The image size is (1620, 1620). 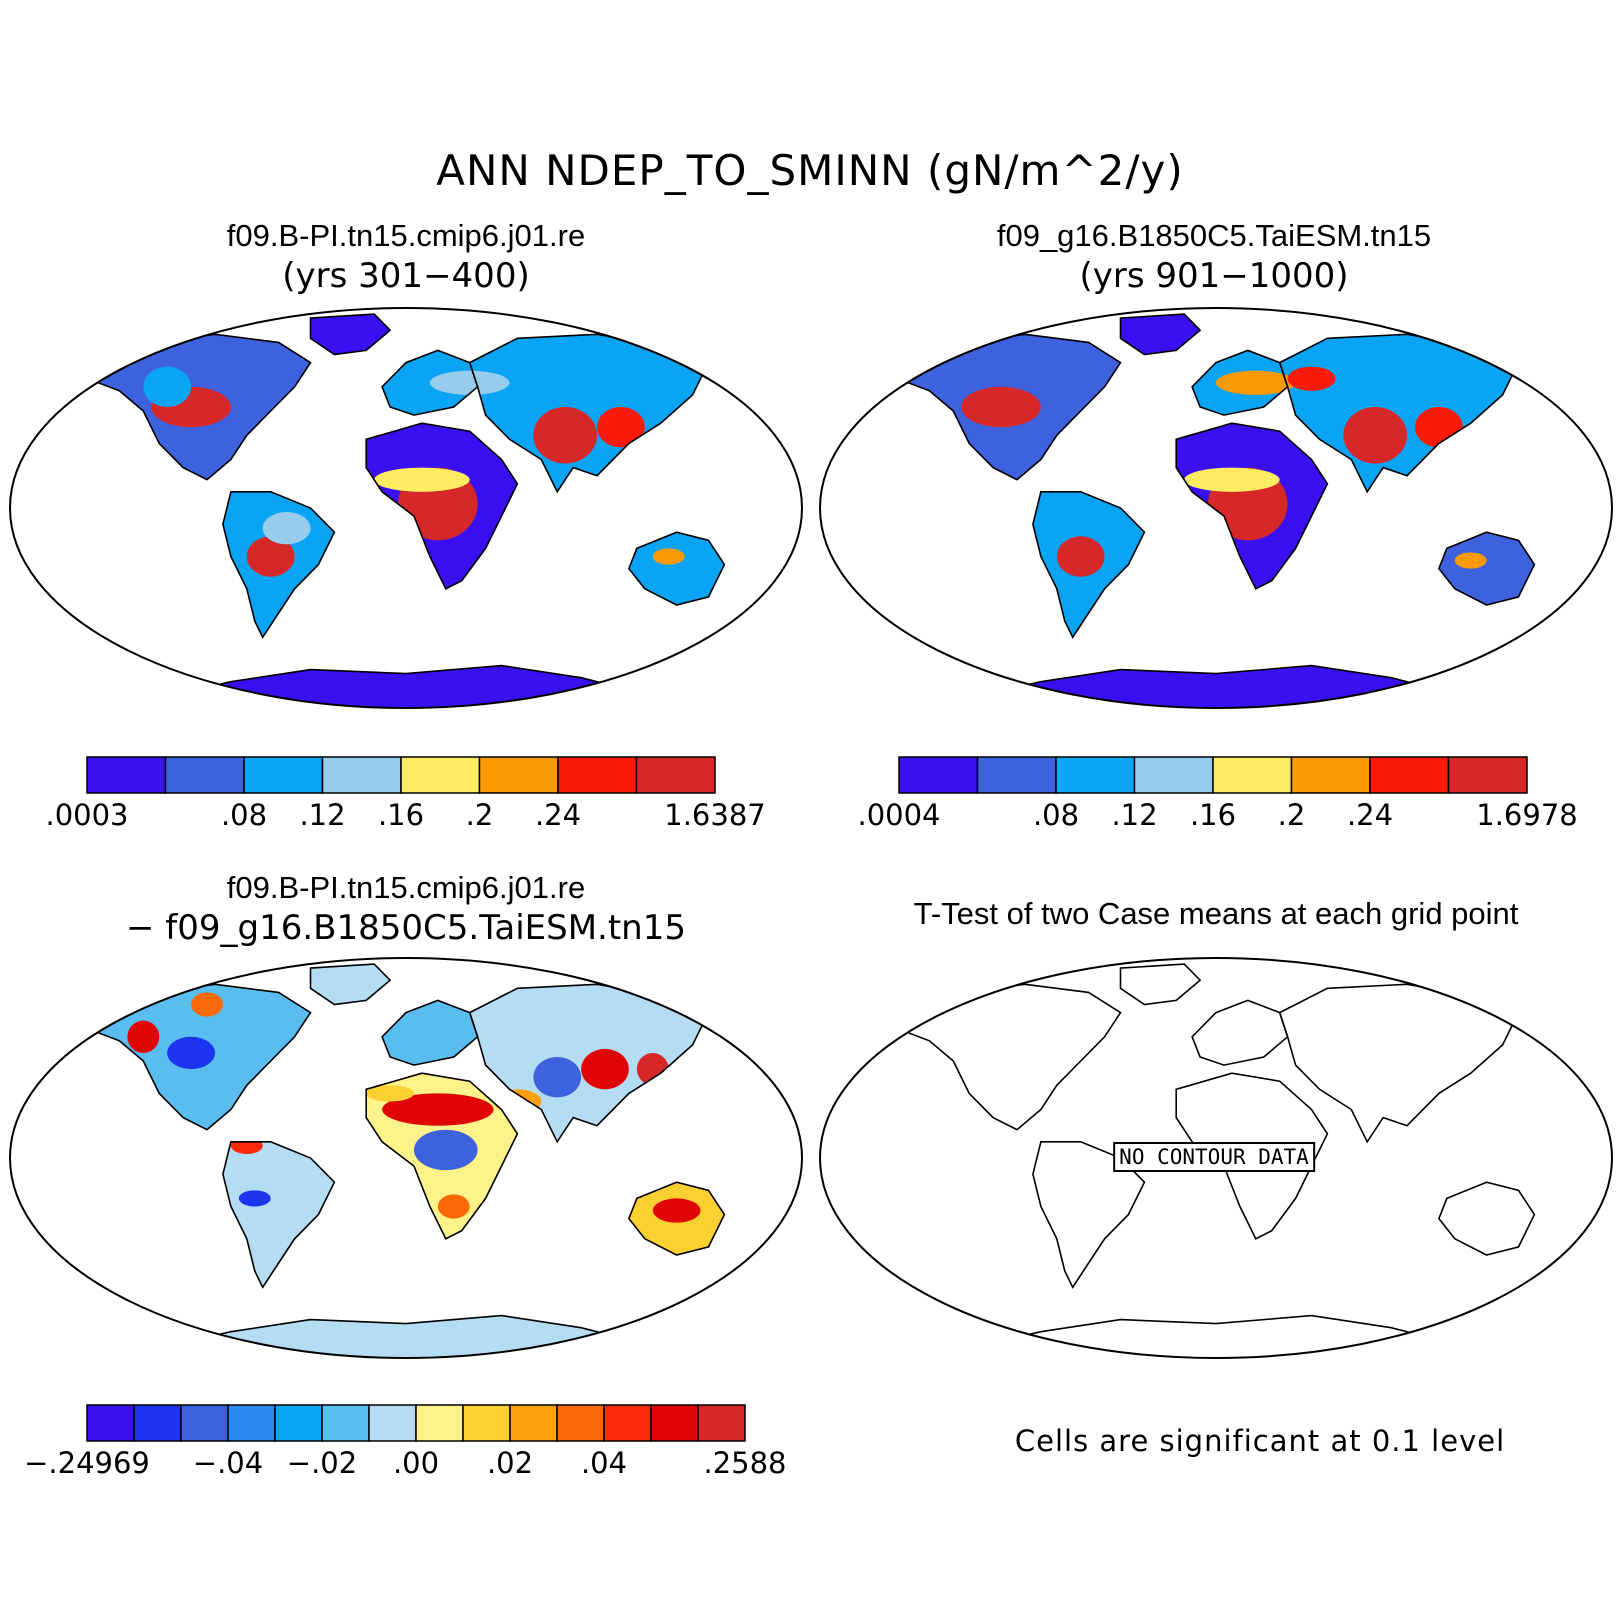 What do you see at coordinates (244, 815) in the screenshot?
I see `colorbar-tick-label: .08` at bounding box center [244, 815].